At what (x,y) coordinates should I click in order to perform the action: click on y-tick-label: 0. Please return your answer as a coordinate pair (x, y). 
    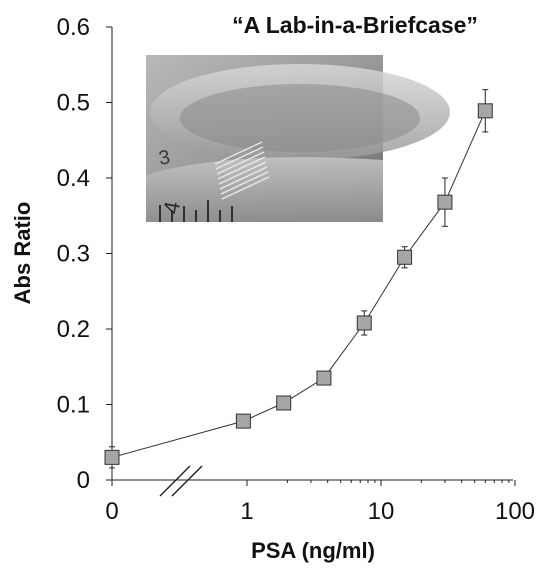
    Looking at the image, I should click on (83, 480).